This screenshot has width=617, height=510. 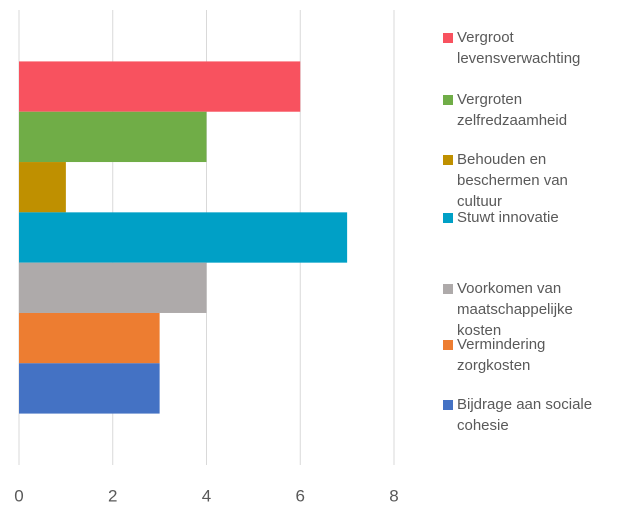 What do you see at coordinates (519, 48) in the screenshot?
I see `legend-label: Vergroot levensverwachting` at bounding box center [519, 48].